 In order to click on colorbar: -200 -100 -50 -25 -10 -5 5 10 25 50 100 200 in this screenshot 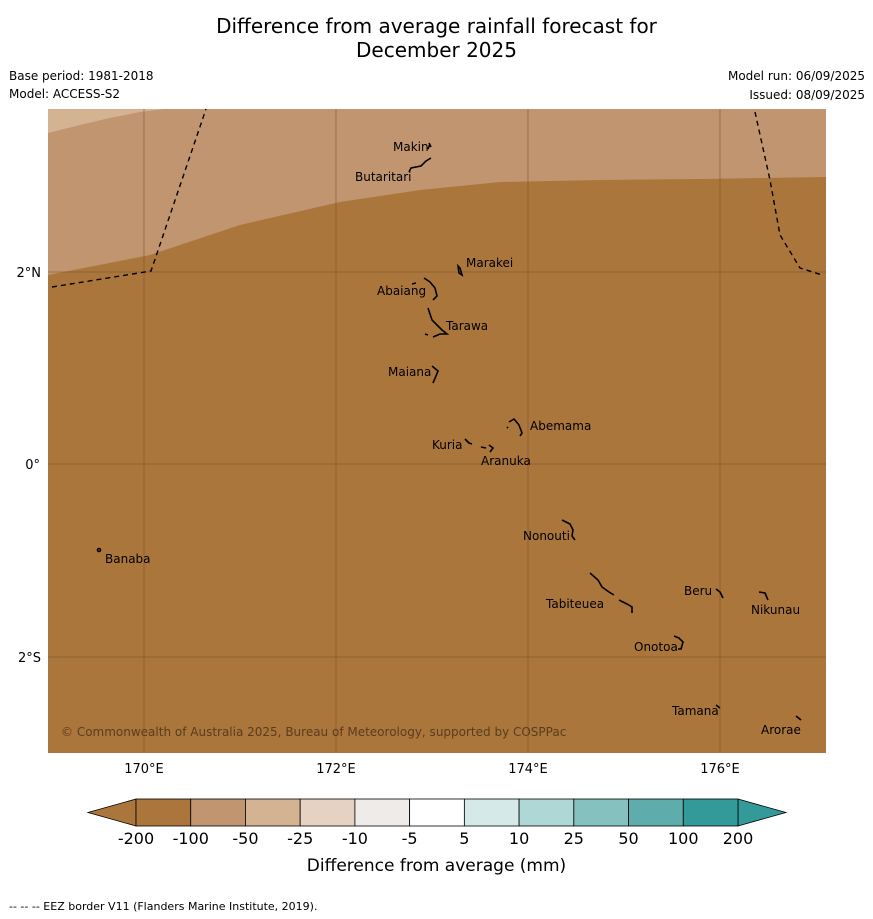, I will do `click(437, 823)`.